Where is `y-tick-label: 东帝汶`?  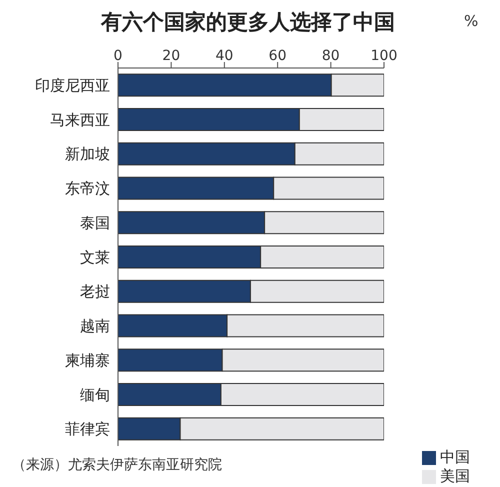 y-tick-label: 东帝汶 is located at coordinates (87, 189).